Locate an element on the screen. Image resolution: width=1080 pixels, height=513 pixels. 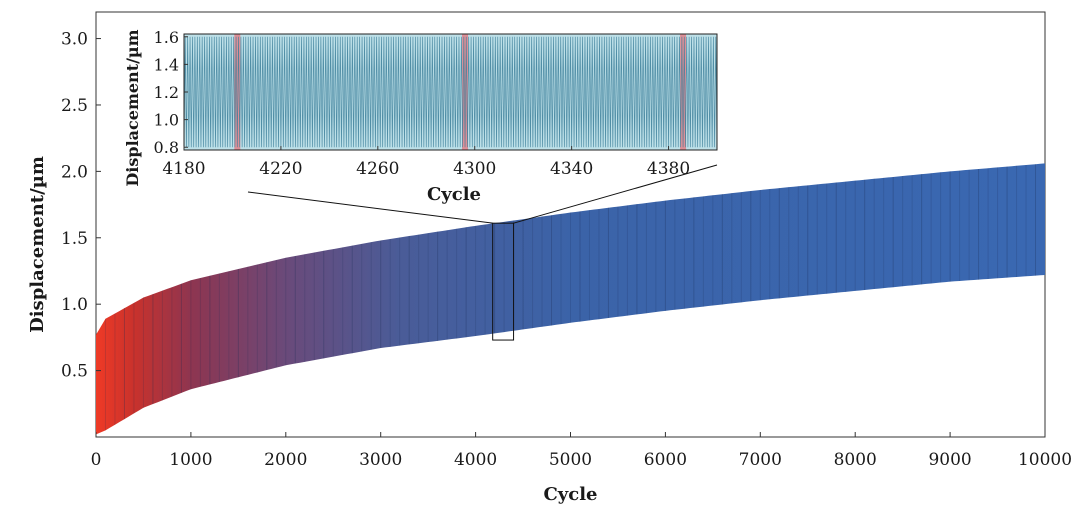
y-tick-label: 3.0 is located at coordinates (74, 40).